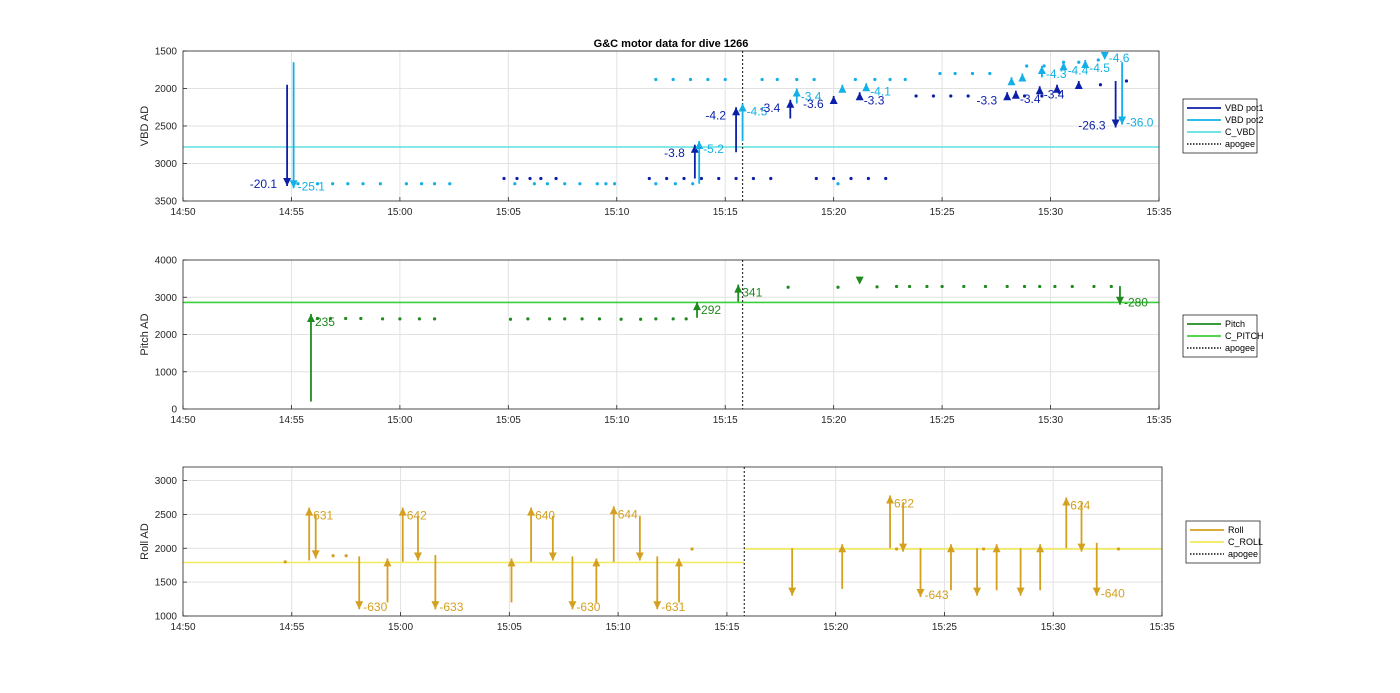  What do you see at coordinates (166, 515) in the screenshot?
I see `y-tick-label: 2500` at bounding box center [166, 515].